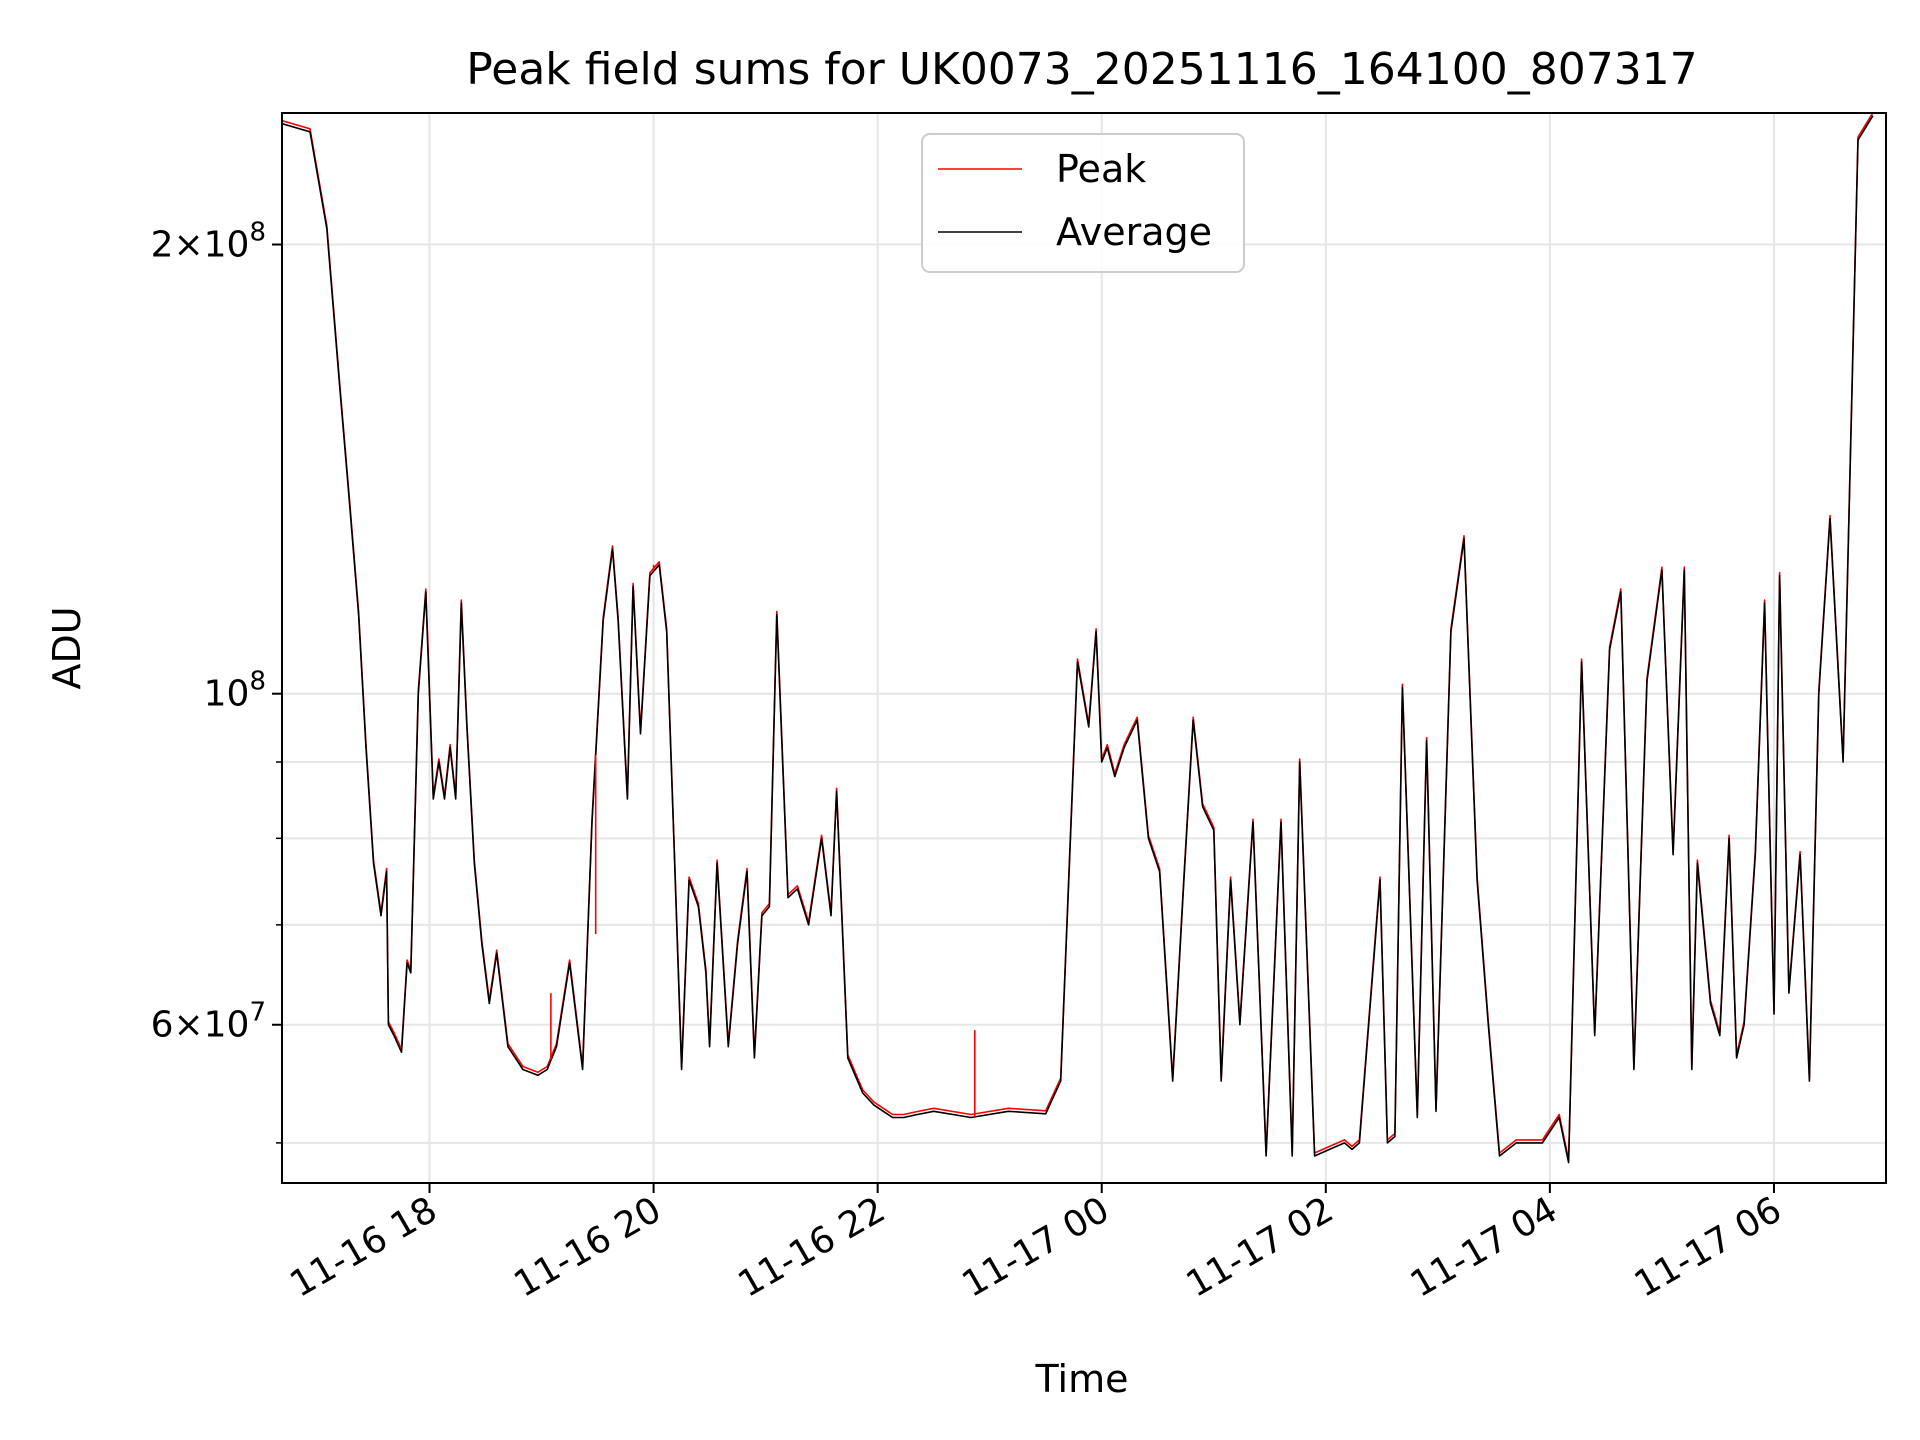 The image size is (1920, 1440). Describe the element at coordinates (1708, 1247) in the screenshot. I see `x-tick-label: 11-17 06` at that location.